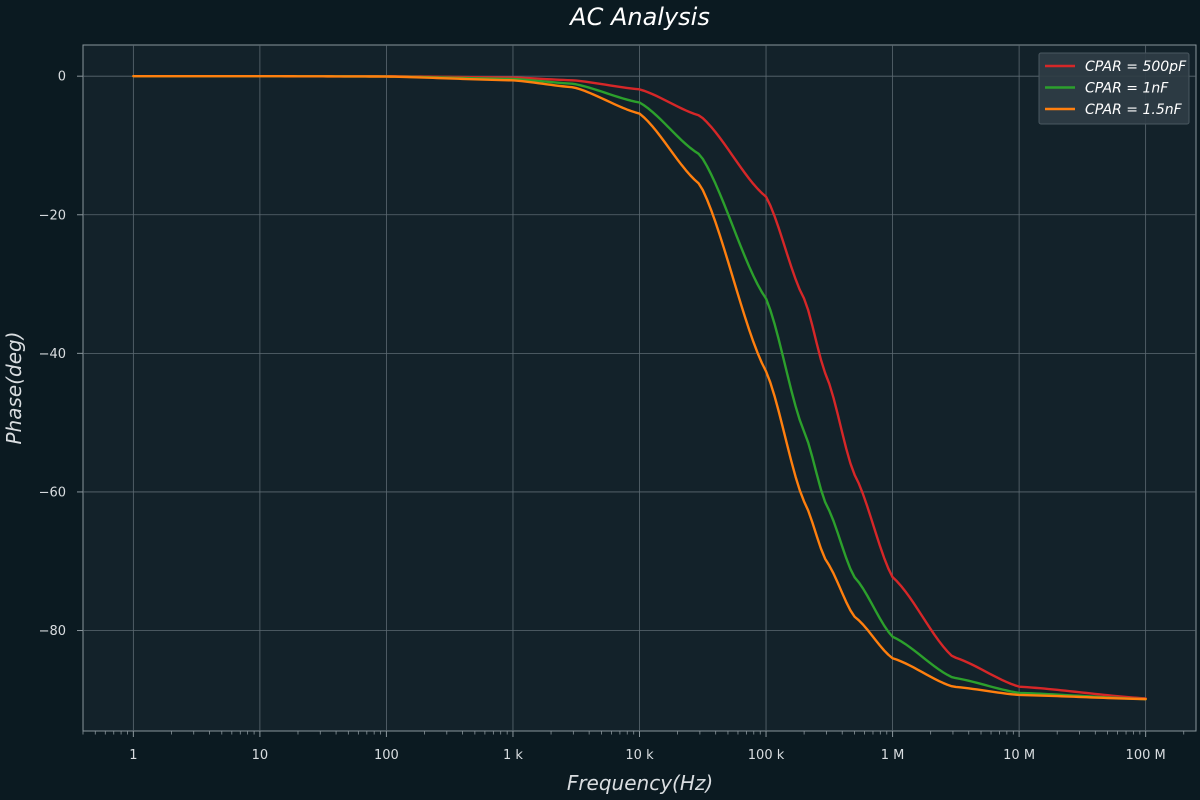 This screenshot has height=800, width=1200. What do you see at coordinates (633, 733) in the screenshot?
I see `x-minor-ticks` at bounding box center [633, 733].